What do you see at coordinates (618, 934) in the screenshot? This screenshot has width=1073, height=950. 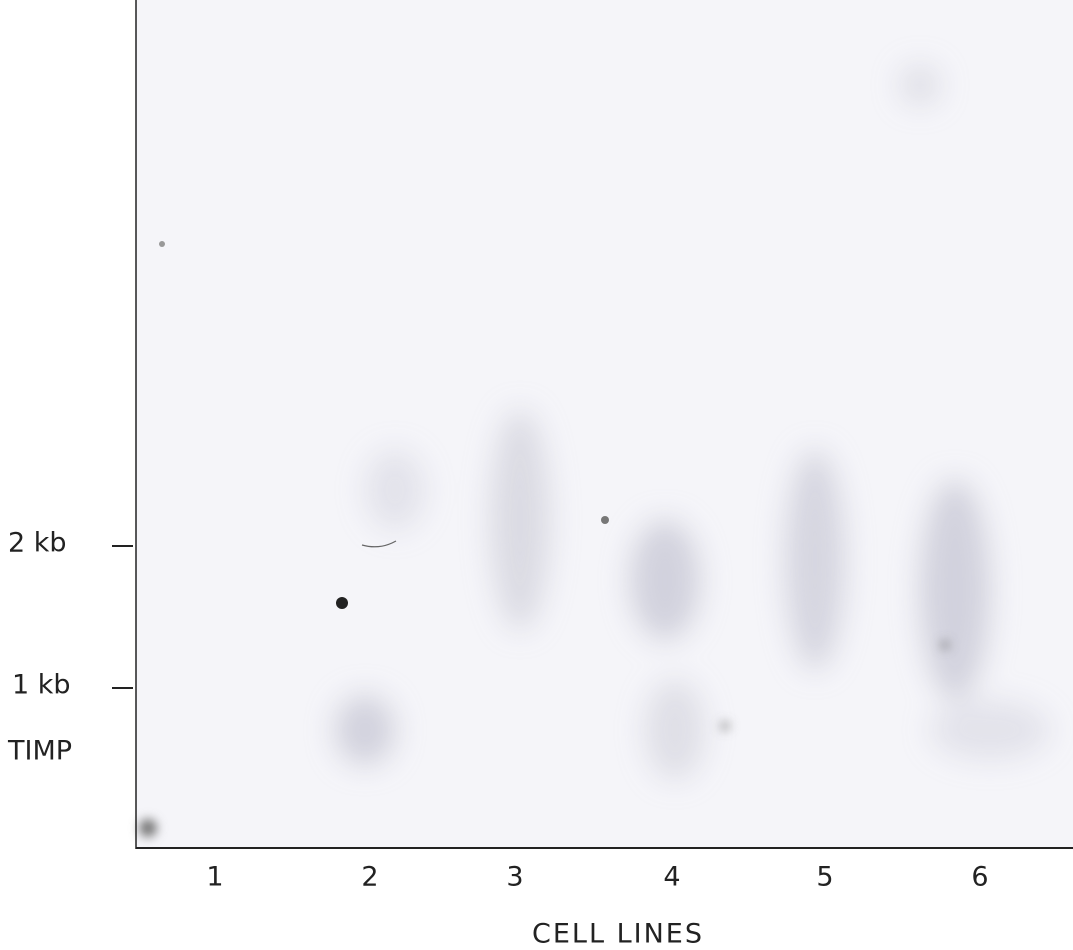 I see `x-axis-label: CELL LINES` at bounding box center [618, 934].